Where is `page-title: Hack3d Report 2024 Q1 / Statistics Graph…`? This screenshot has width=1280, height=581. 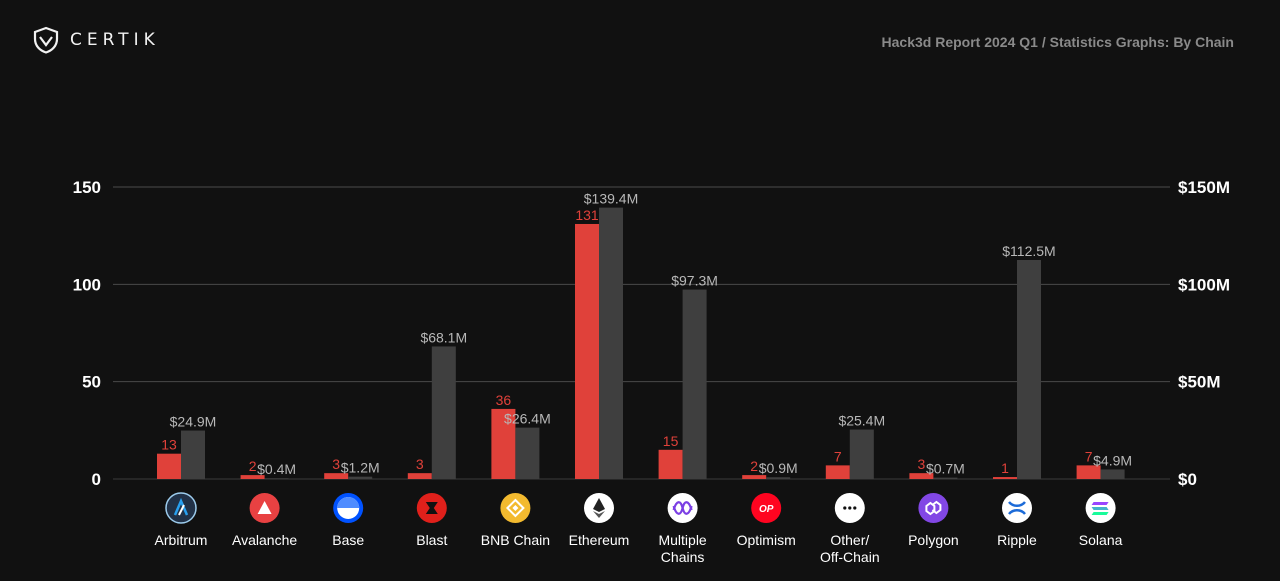 page-title: Hack3d Report 2024 Q1 / Statistics Graph… is located at coordinates (1058, 42).